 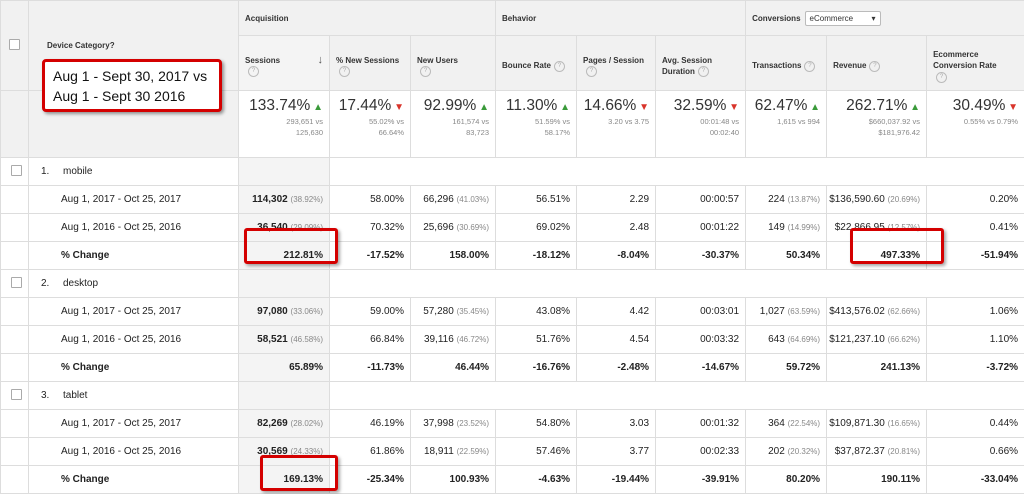 I want to click on metric-value: 39,116, so click(x=439, y=339).